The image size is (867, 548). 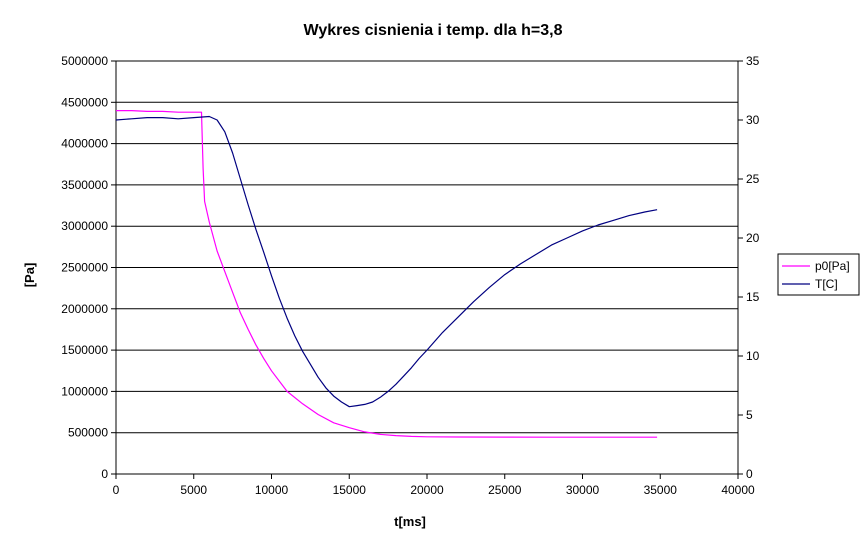 What do you see at coordinates (88, 433) in the screenshot?
I see `y-tick-label: 500000` at bounding box center [88, 433].